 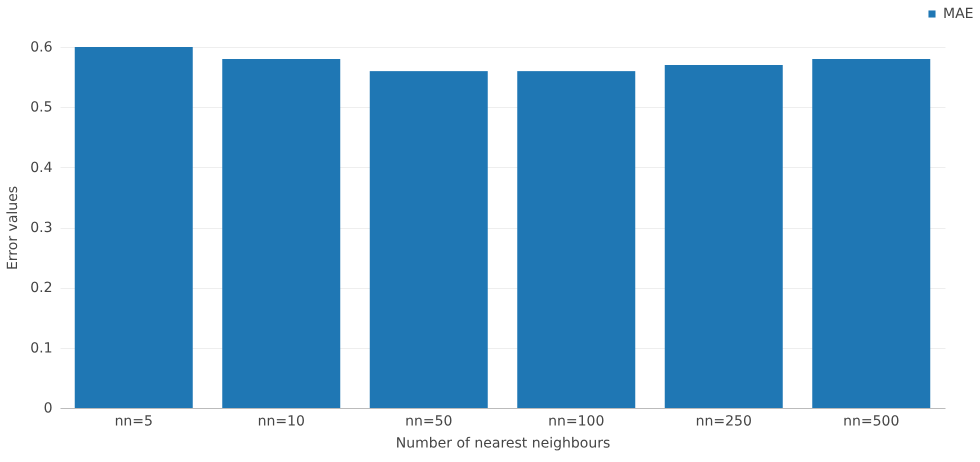 I want to click on x-axis-title: Number of nearest neighbours, so click(x=503, y=444).